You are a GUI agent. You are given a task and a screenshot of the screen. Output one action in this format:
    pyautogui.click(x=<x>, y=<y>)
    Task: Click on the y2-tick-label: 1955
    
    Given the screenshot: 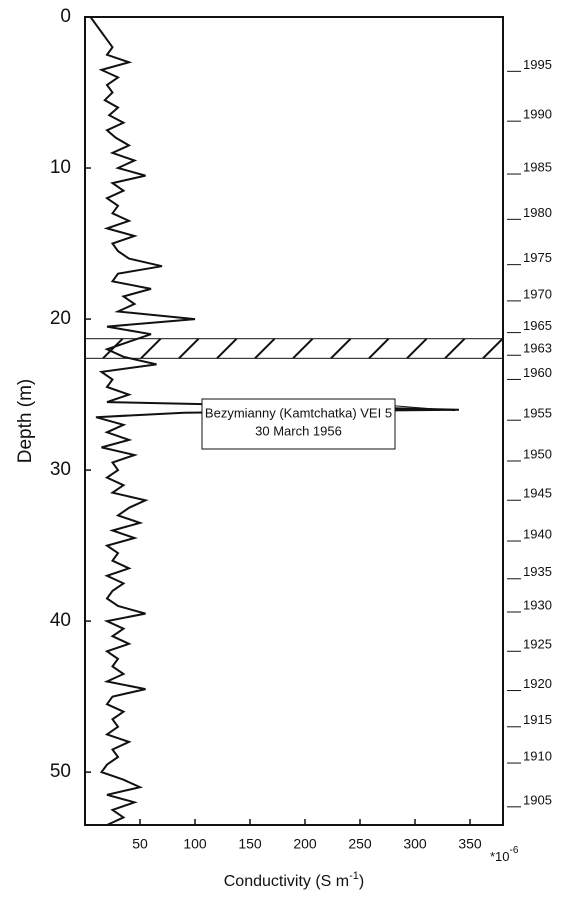 What is the action you would take?
    pyautogui.click(x=537, y=413)
    